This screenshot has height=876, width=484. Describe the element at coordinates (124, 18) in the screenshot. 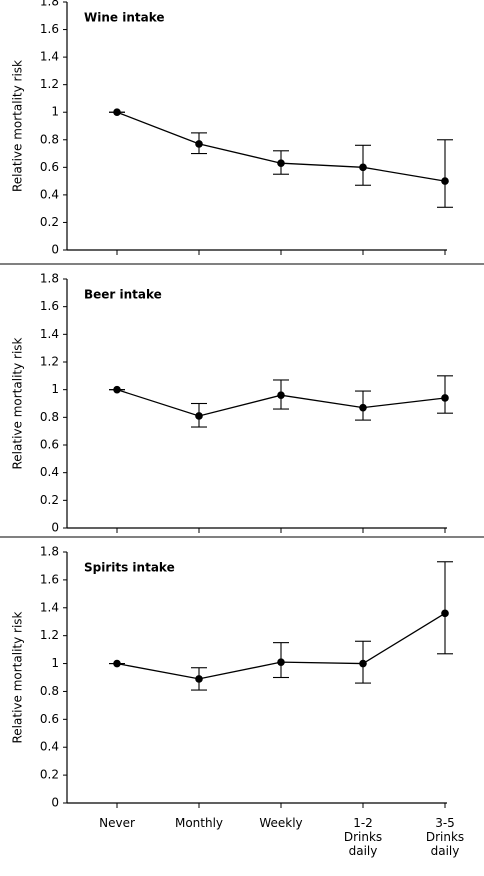

I see `panel-title: Wine intake` at that location.